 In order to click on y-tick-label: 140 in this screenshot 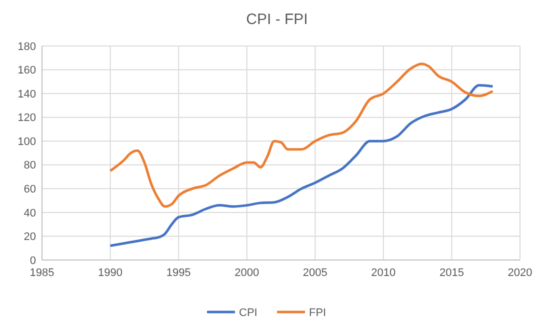, I will do `click(27, 94)`.